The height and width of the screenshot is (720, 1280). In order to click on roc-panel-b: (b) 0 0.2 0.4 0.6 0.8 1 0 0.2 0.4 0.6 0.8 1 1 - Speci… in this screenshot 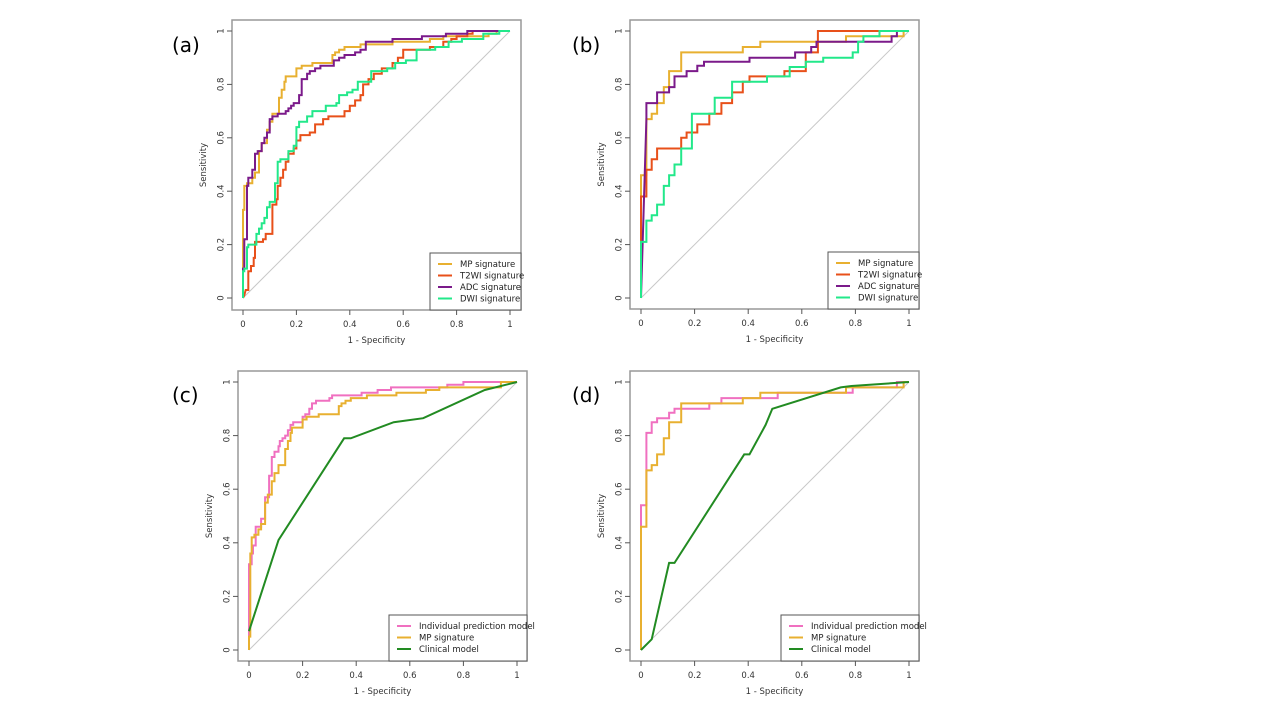, I will do `click(747, 182)`.